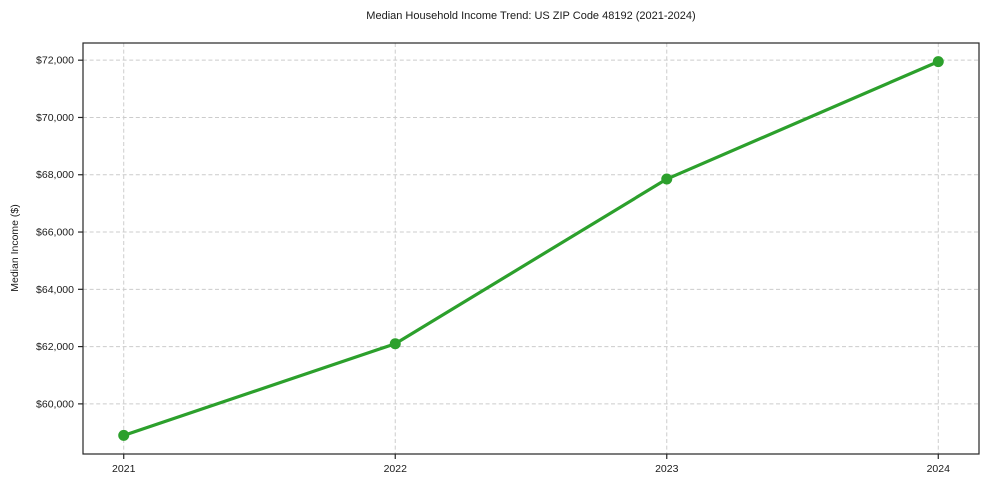 Image resolution: width=989 pixels, height=490 pixels. I want to click on y-tick-label: $72,000, so click(55, 61).